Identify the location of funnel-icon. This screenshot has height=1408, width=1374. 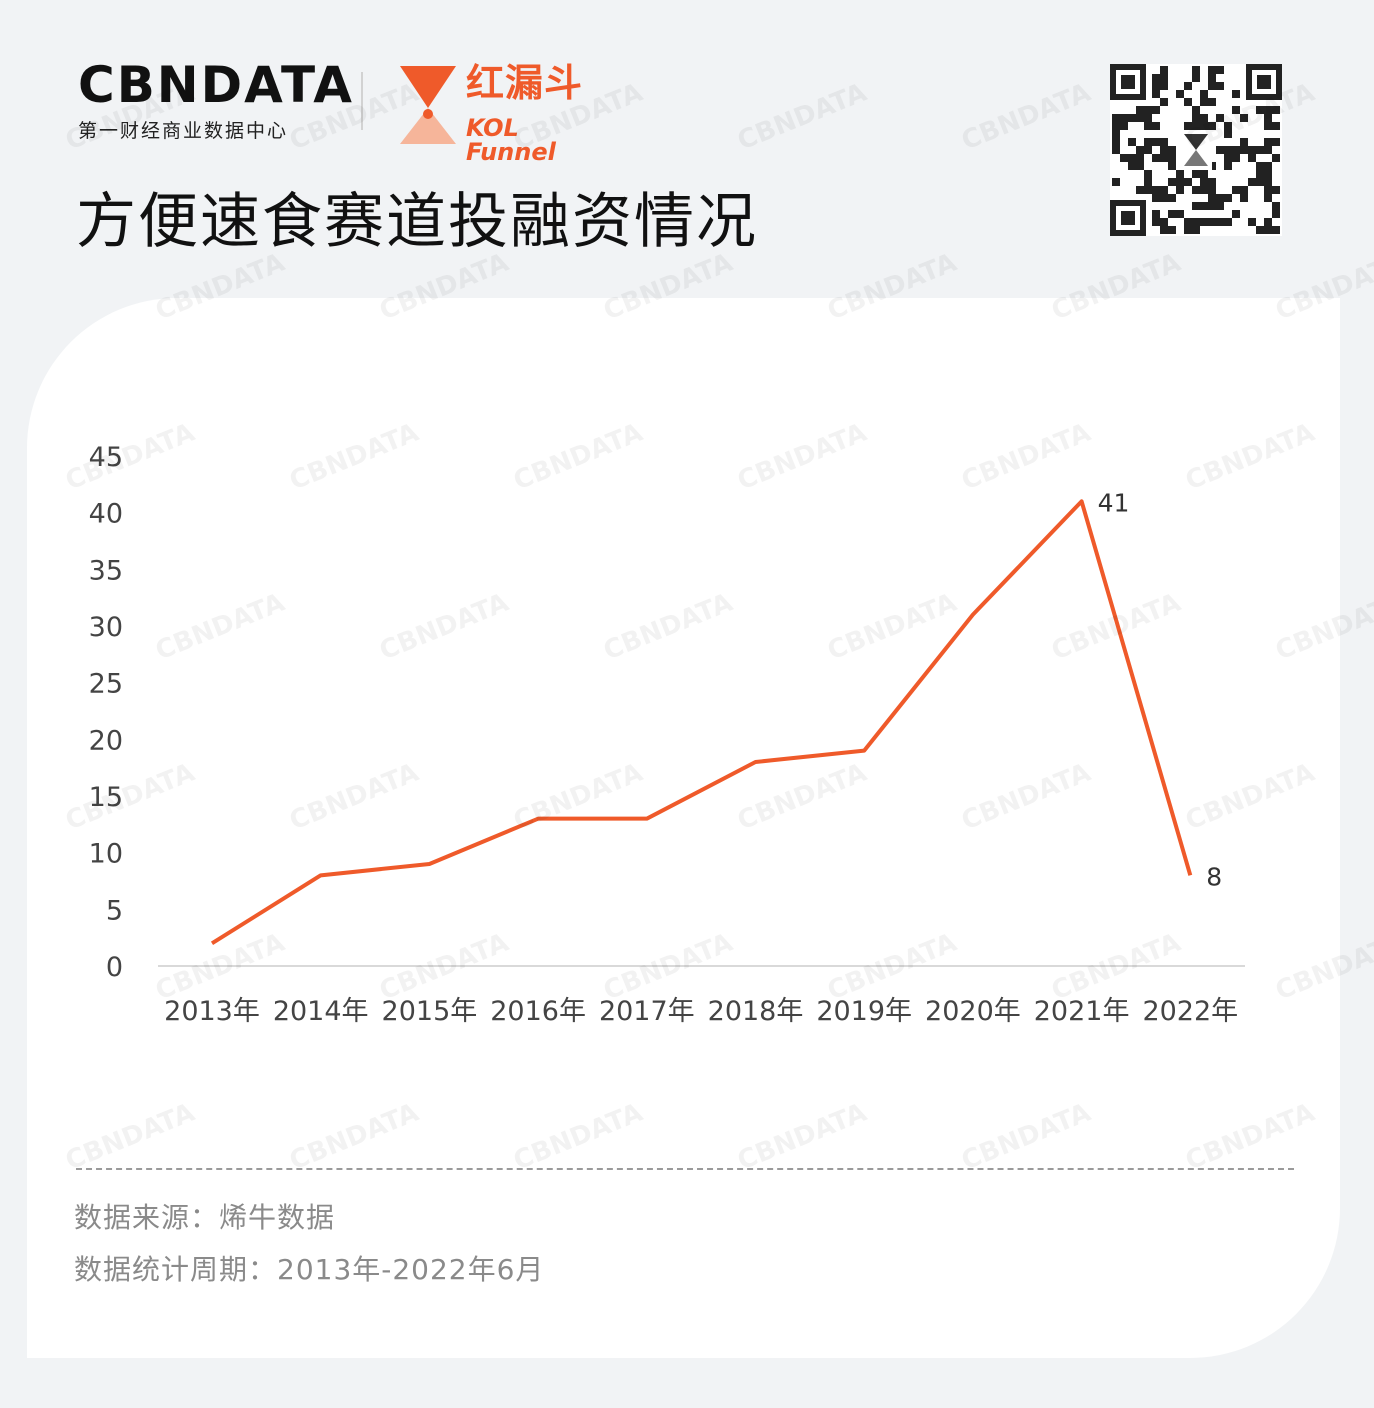
(428, 105).